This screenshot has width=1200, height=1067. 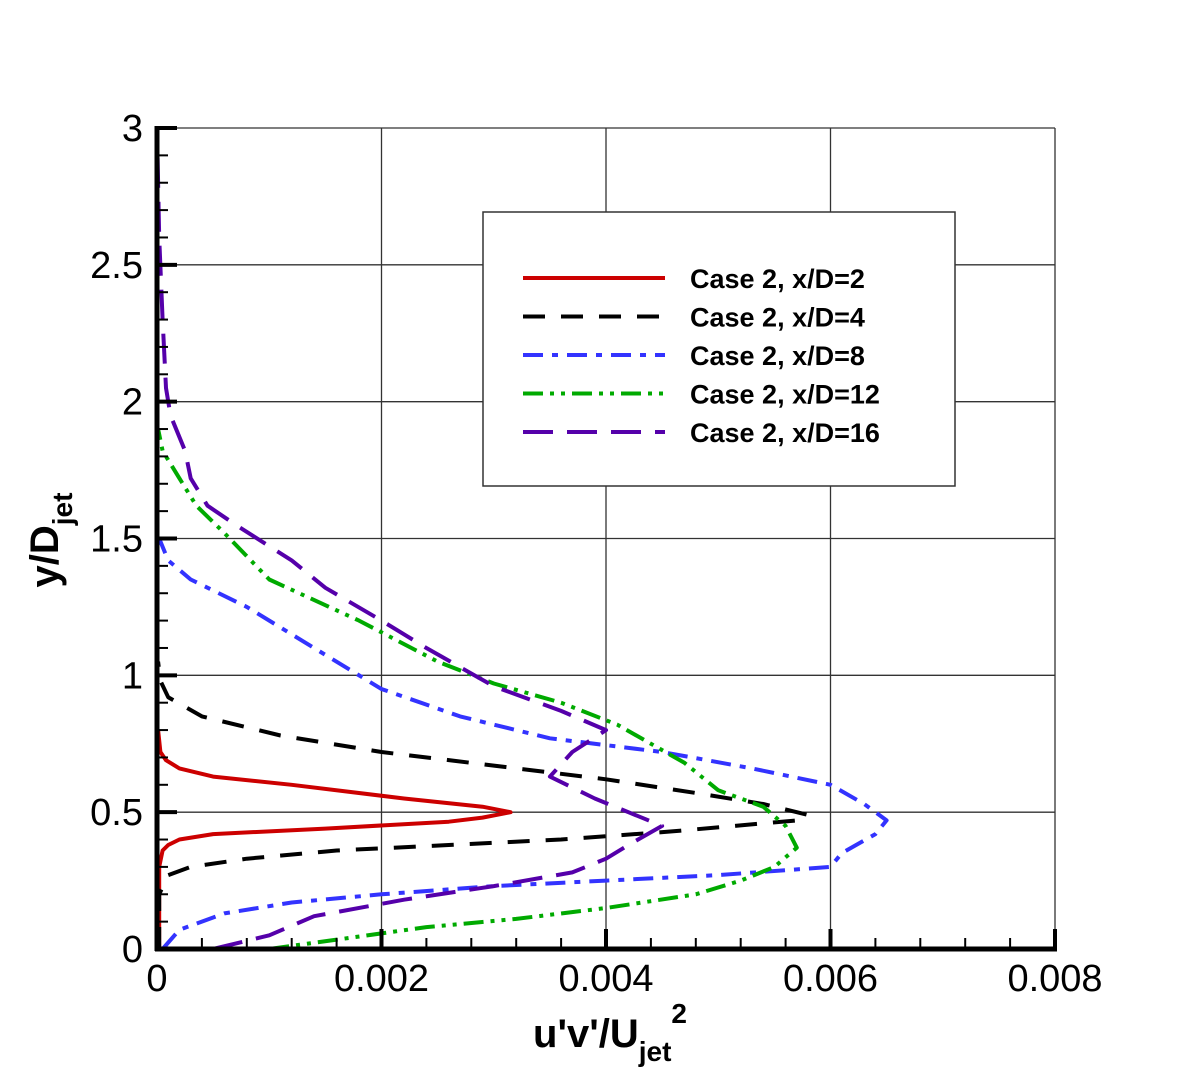 I want to click on y-axis-title: y/Djet, so click(x=50, y=540).